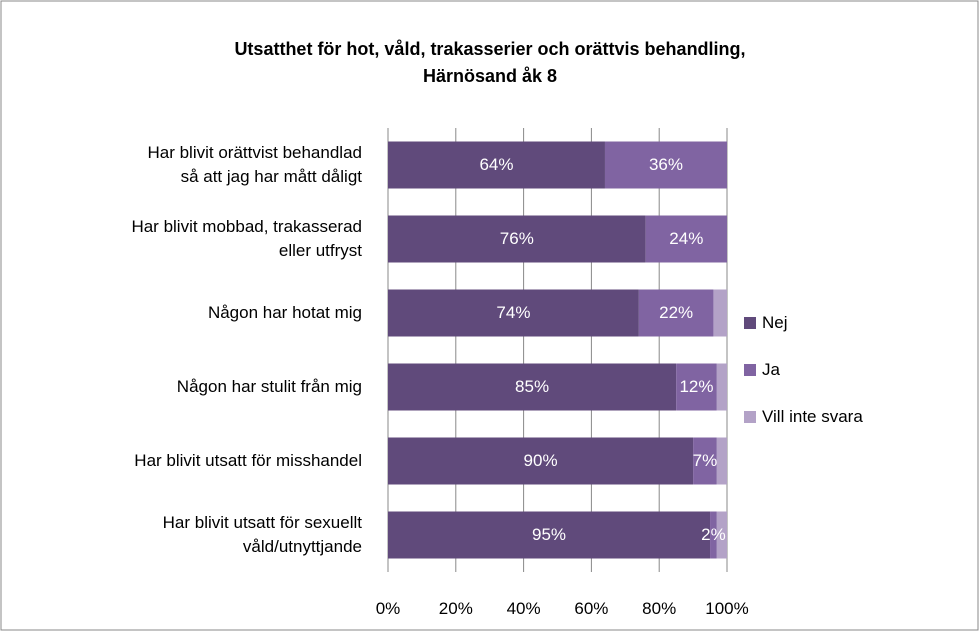  I want to click on data-label: 7%, so click(705, 460).